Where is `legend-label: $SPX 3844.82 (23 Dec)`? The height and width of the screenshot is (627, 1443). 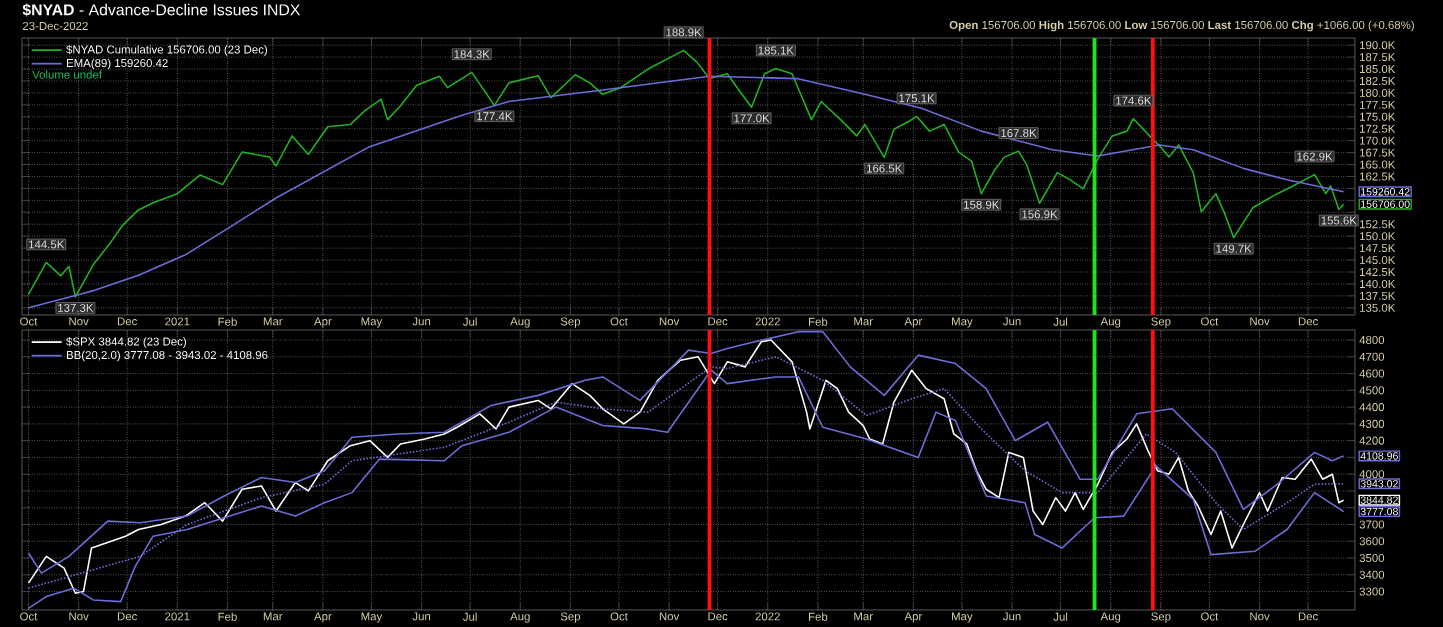
legend-label: $SPX 3844.82 (23 Dec) is located at coordinates (126, 342).